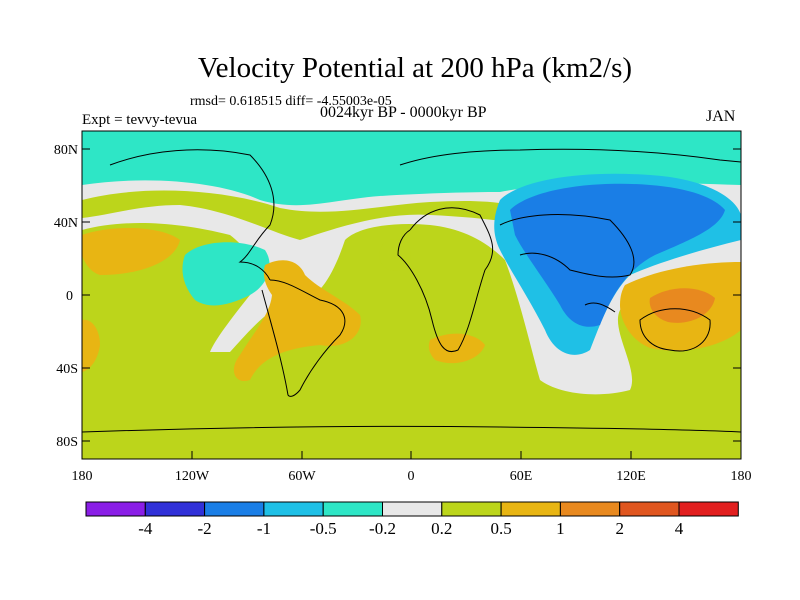 This screenshot has width=800, height=600. What do you see at coordinates (415, 68) in the screenshot?
I see `map-title: Velocity Potential at 200 hPa (km2/s)` at bounding box center [415, 68].